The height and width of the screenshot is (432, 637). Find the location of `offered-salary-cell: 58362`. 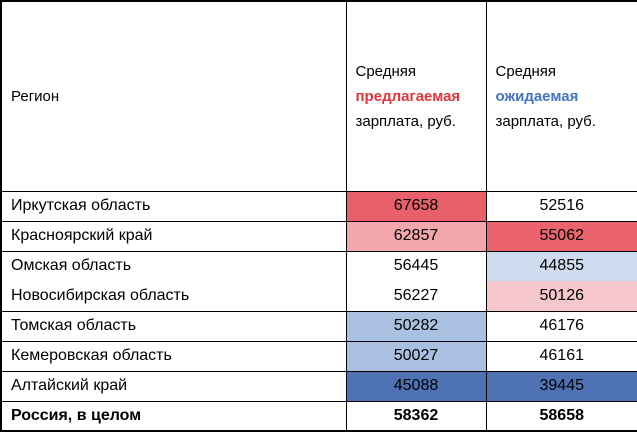

offered-salary-cell: 58362 is located at coordinates (416, 416).